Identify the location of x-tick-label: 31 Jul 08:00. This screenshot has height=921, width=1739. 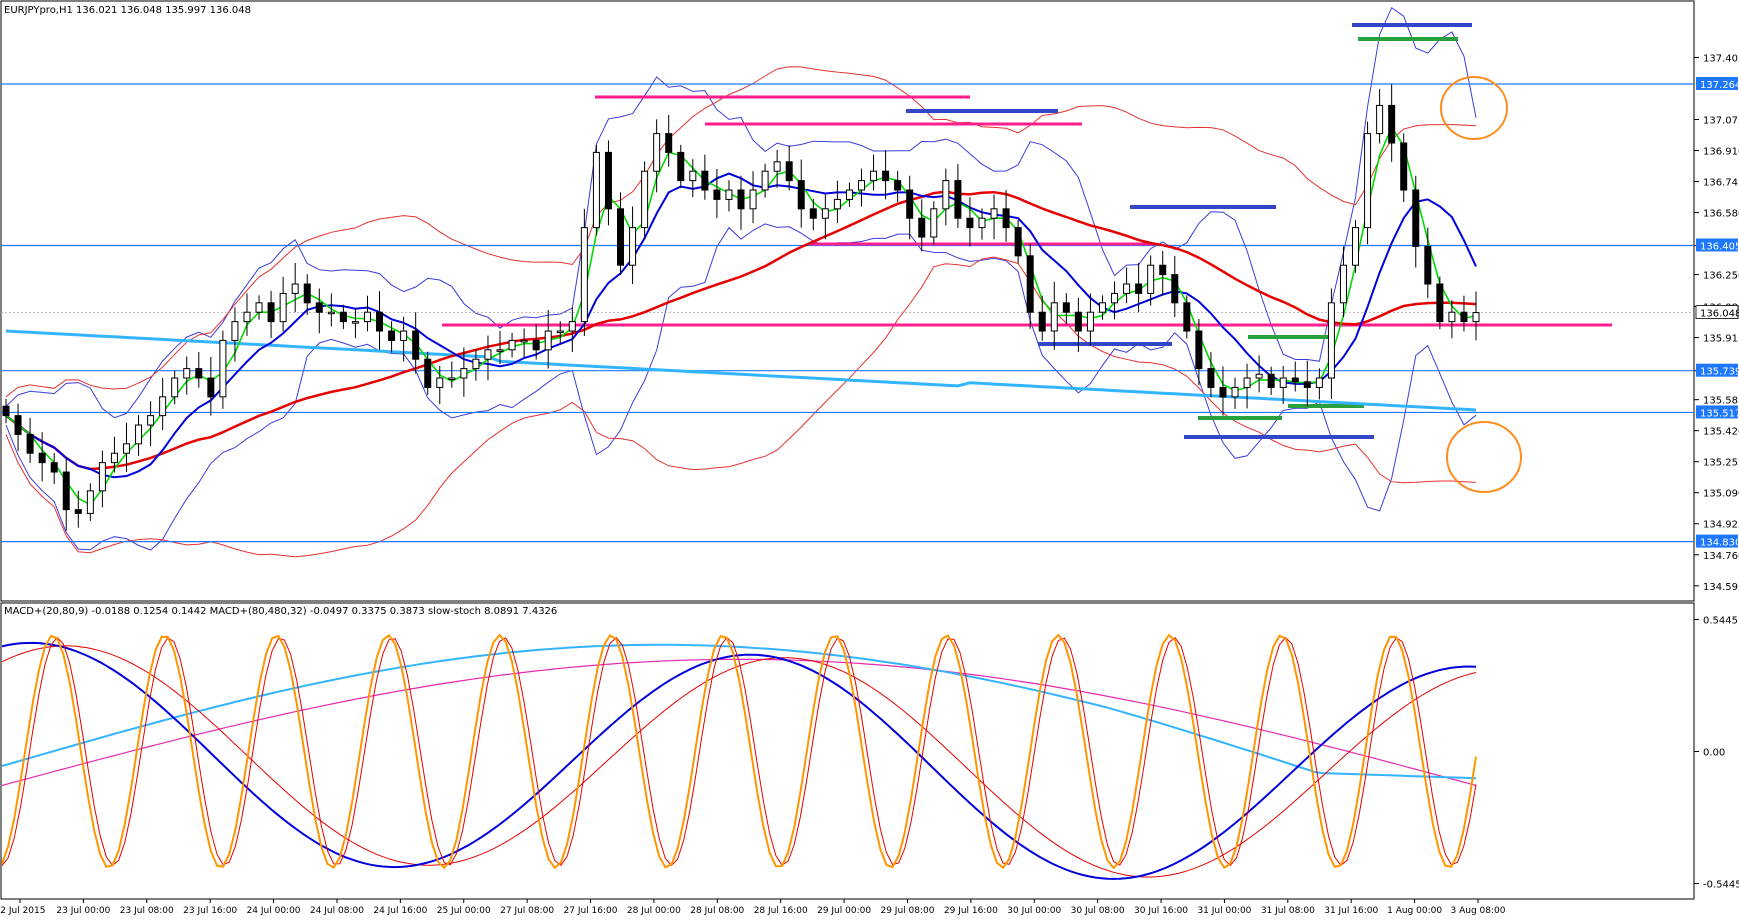
(1288, 911).